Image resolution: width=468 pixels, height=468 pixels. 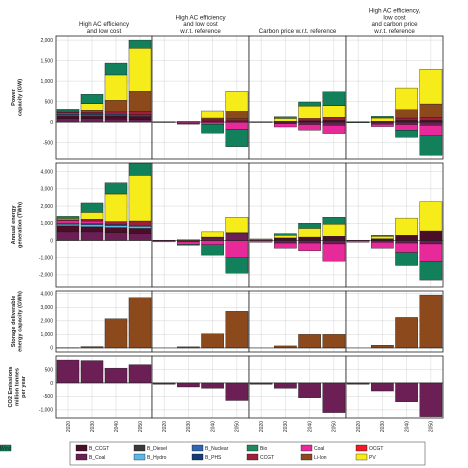 What do you see at coordinates (394, 97) in the screenshot?
I see `panel-r1-c4` at bounding box center [394, 97].